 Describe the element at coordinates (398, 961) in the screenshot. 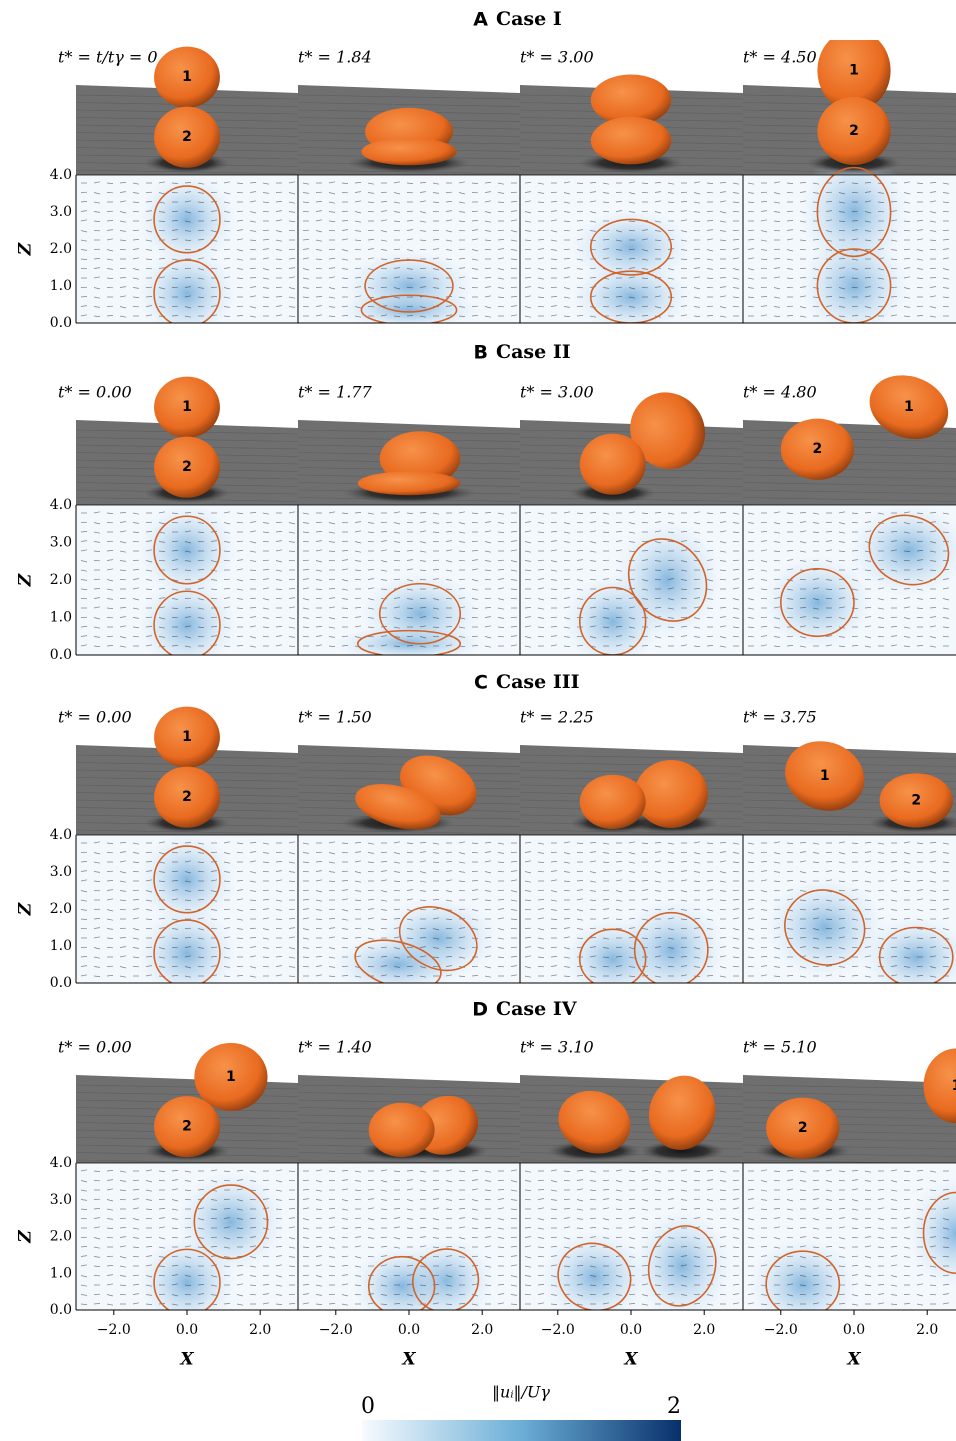

I see `interface` at that location.